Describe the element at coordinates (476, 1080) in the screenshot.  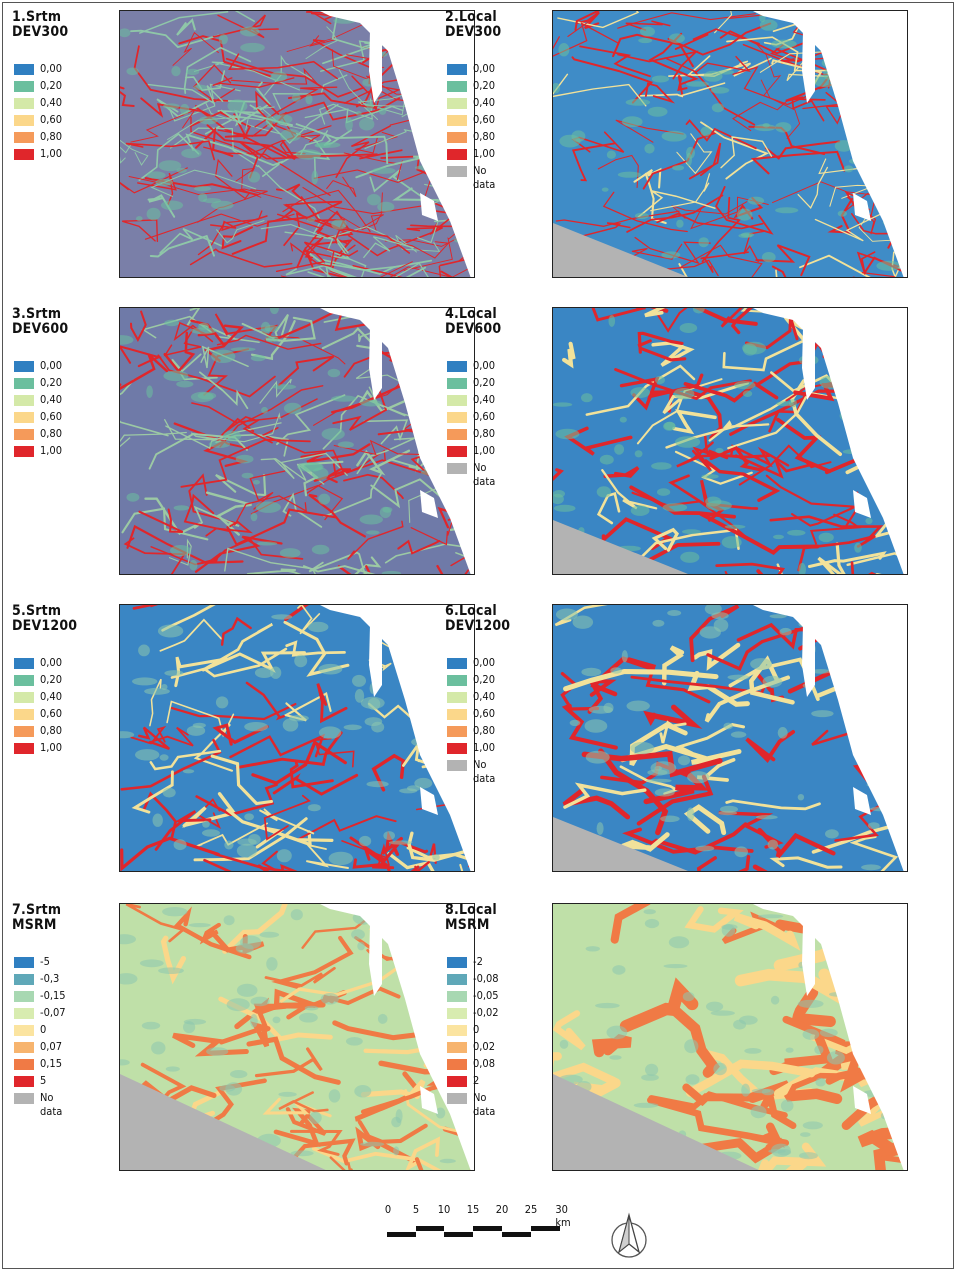
I see `legend-label: 2` at that location.